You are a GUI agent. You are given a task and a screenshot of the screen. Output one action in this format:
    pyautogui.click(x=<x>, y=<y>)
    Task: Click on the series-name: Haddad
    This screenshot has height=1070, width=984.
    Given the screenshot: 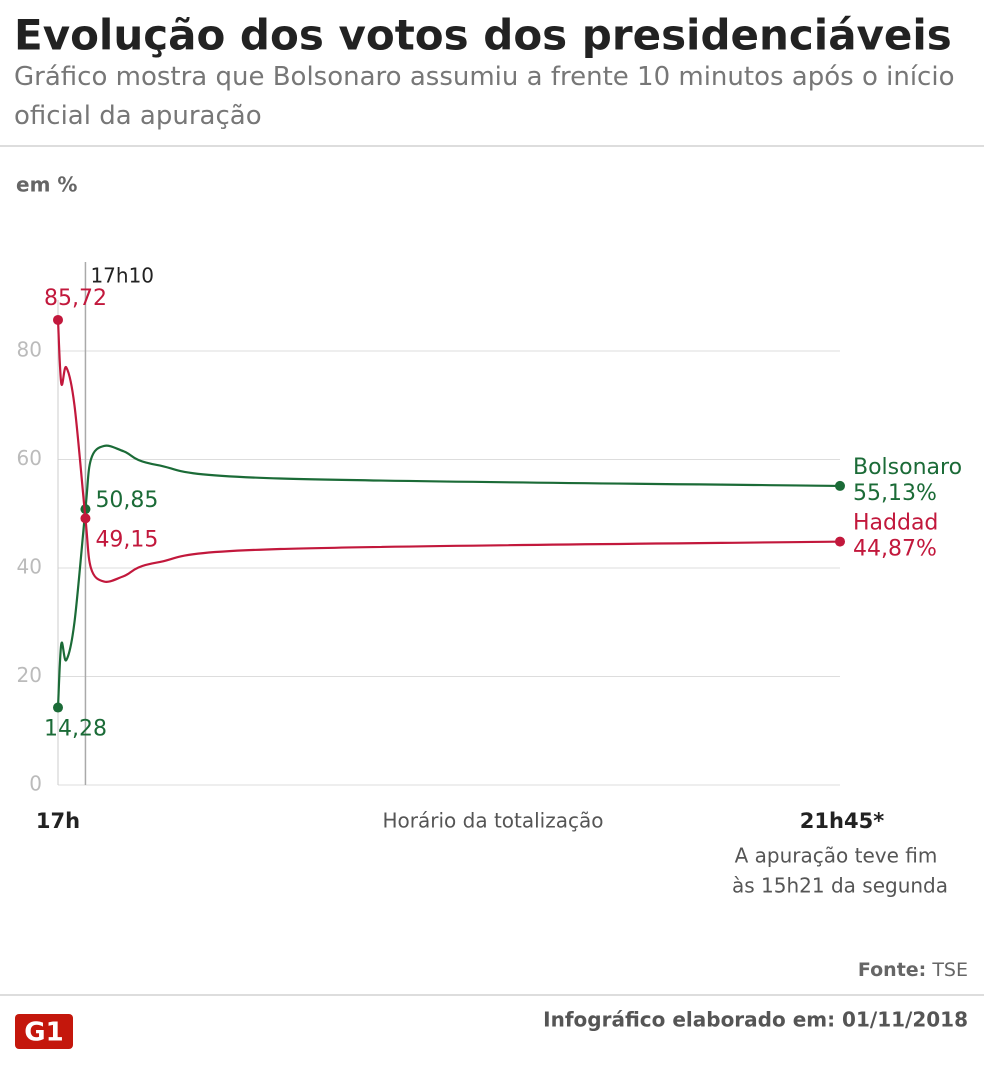 What is the action you would take?
    pyautogui.click(x=895, y=523)
    